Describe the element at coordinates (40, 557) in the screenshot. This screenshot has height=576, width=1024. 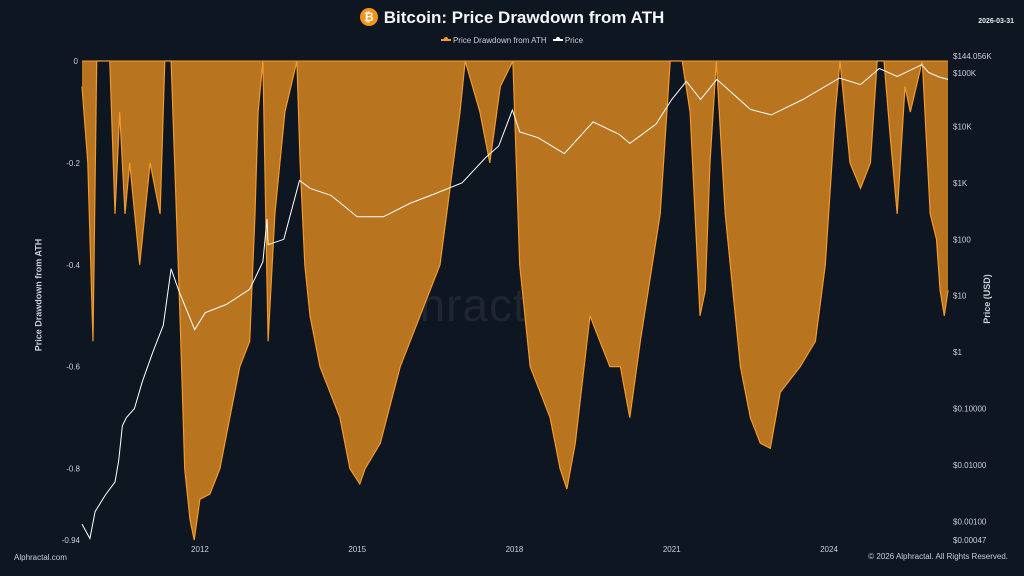
I see `footer-site: Alphractal.com` at that location.